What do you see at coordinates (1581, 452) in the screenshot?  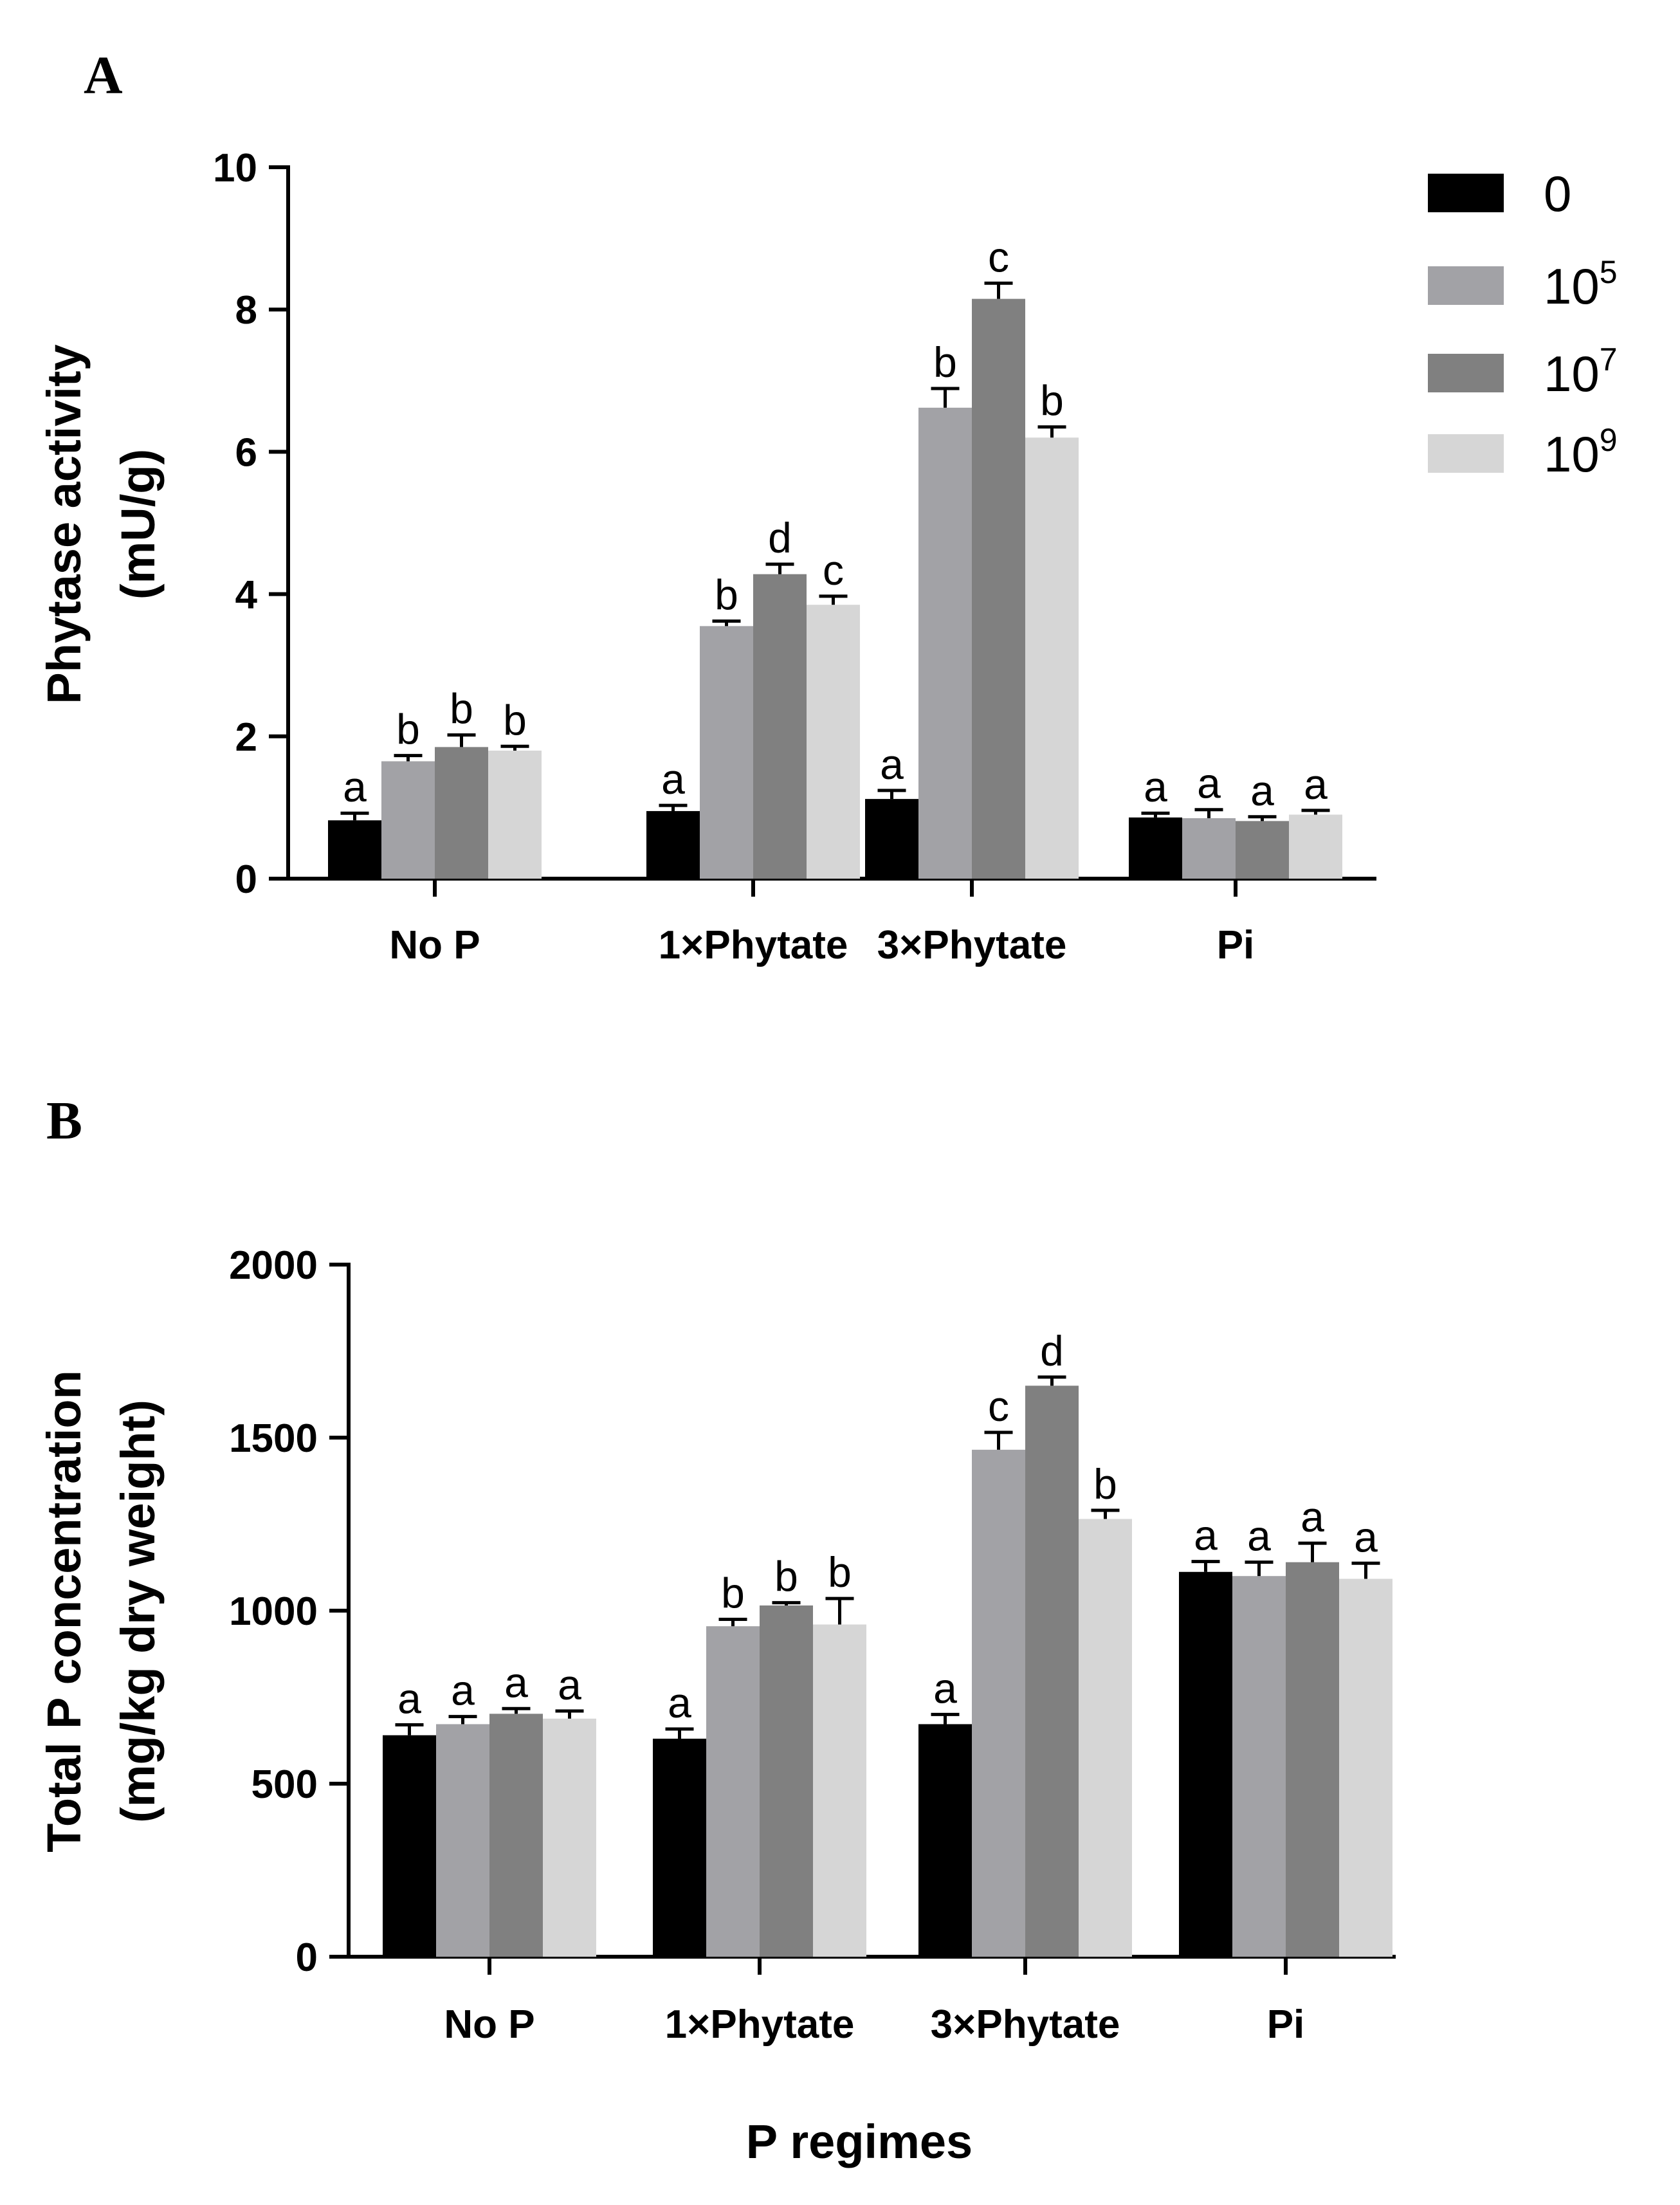 I see `legend-label: 109` at bounding box center [1581, 452].